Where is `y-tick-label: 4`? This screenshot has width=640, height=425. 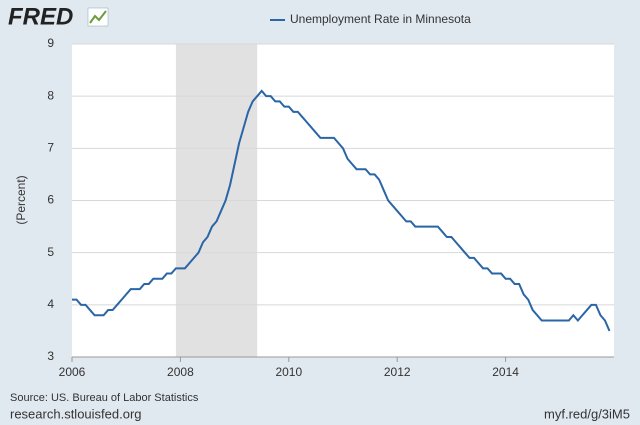
y-tick-label: 4 is located at coordinates (50, 304).